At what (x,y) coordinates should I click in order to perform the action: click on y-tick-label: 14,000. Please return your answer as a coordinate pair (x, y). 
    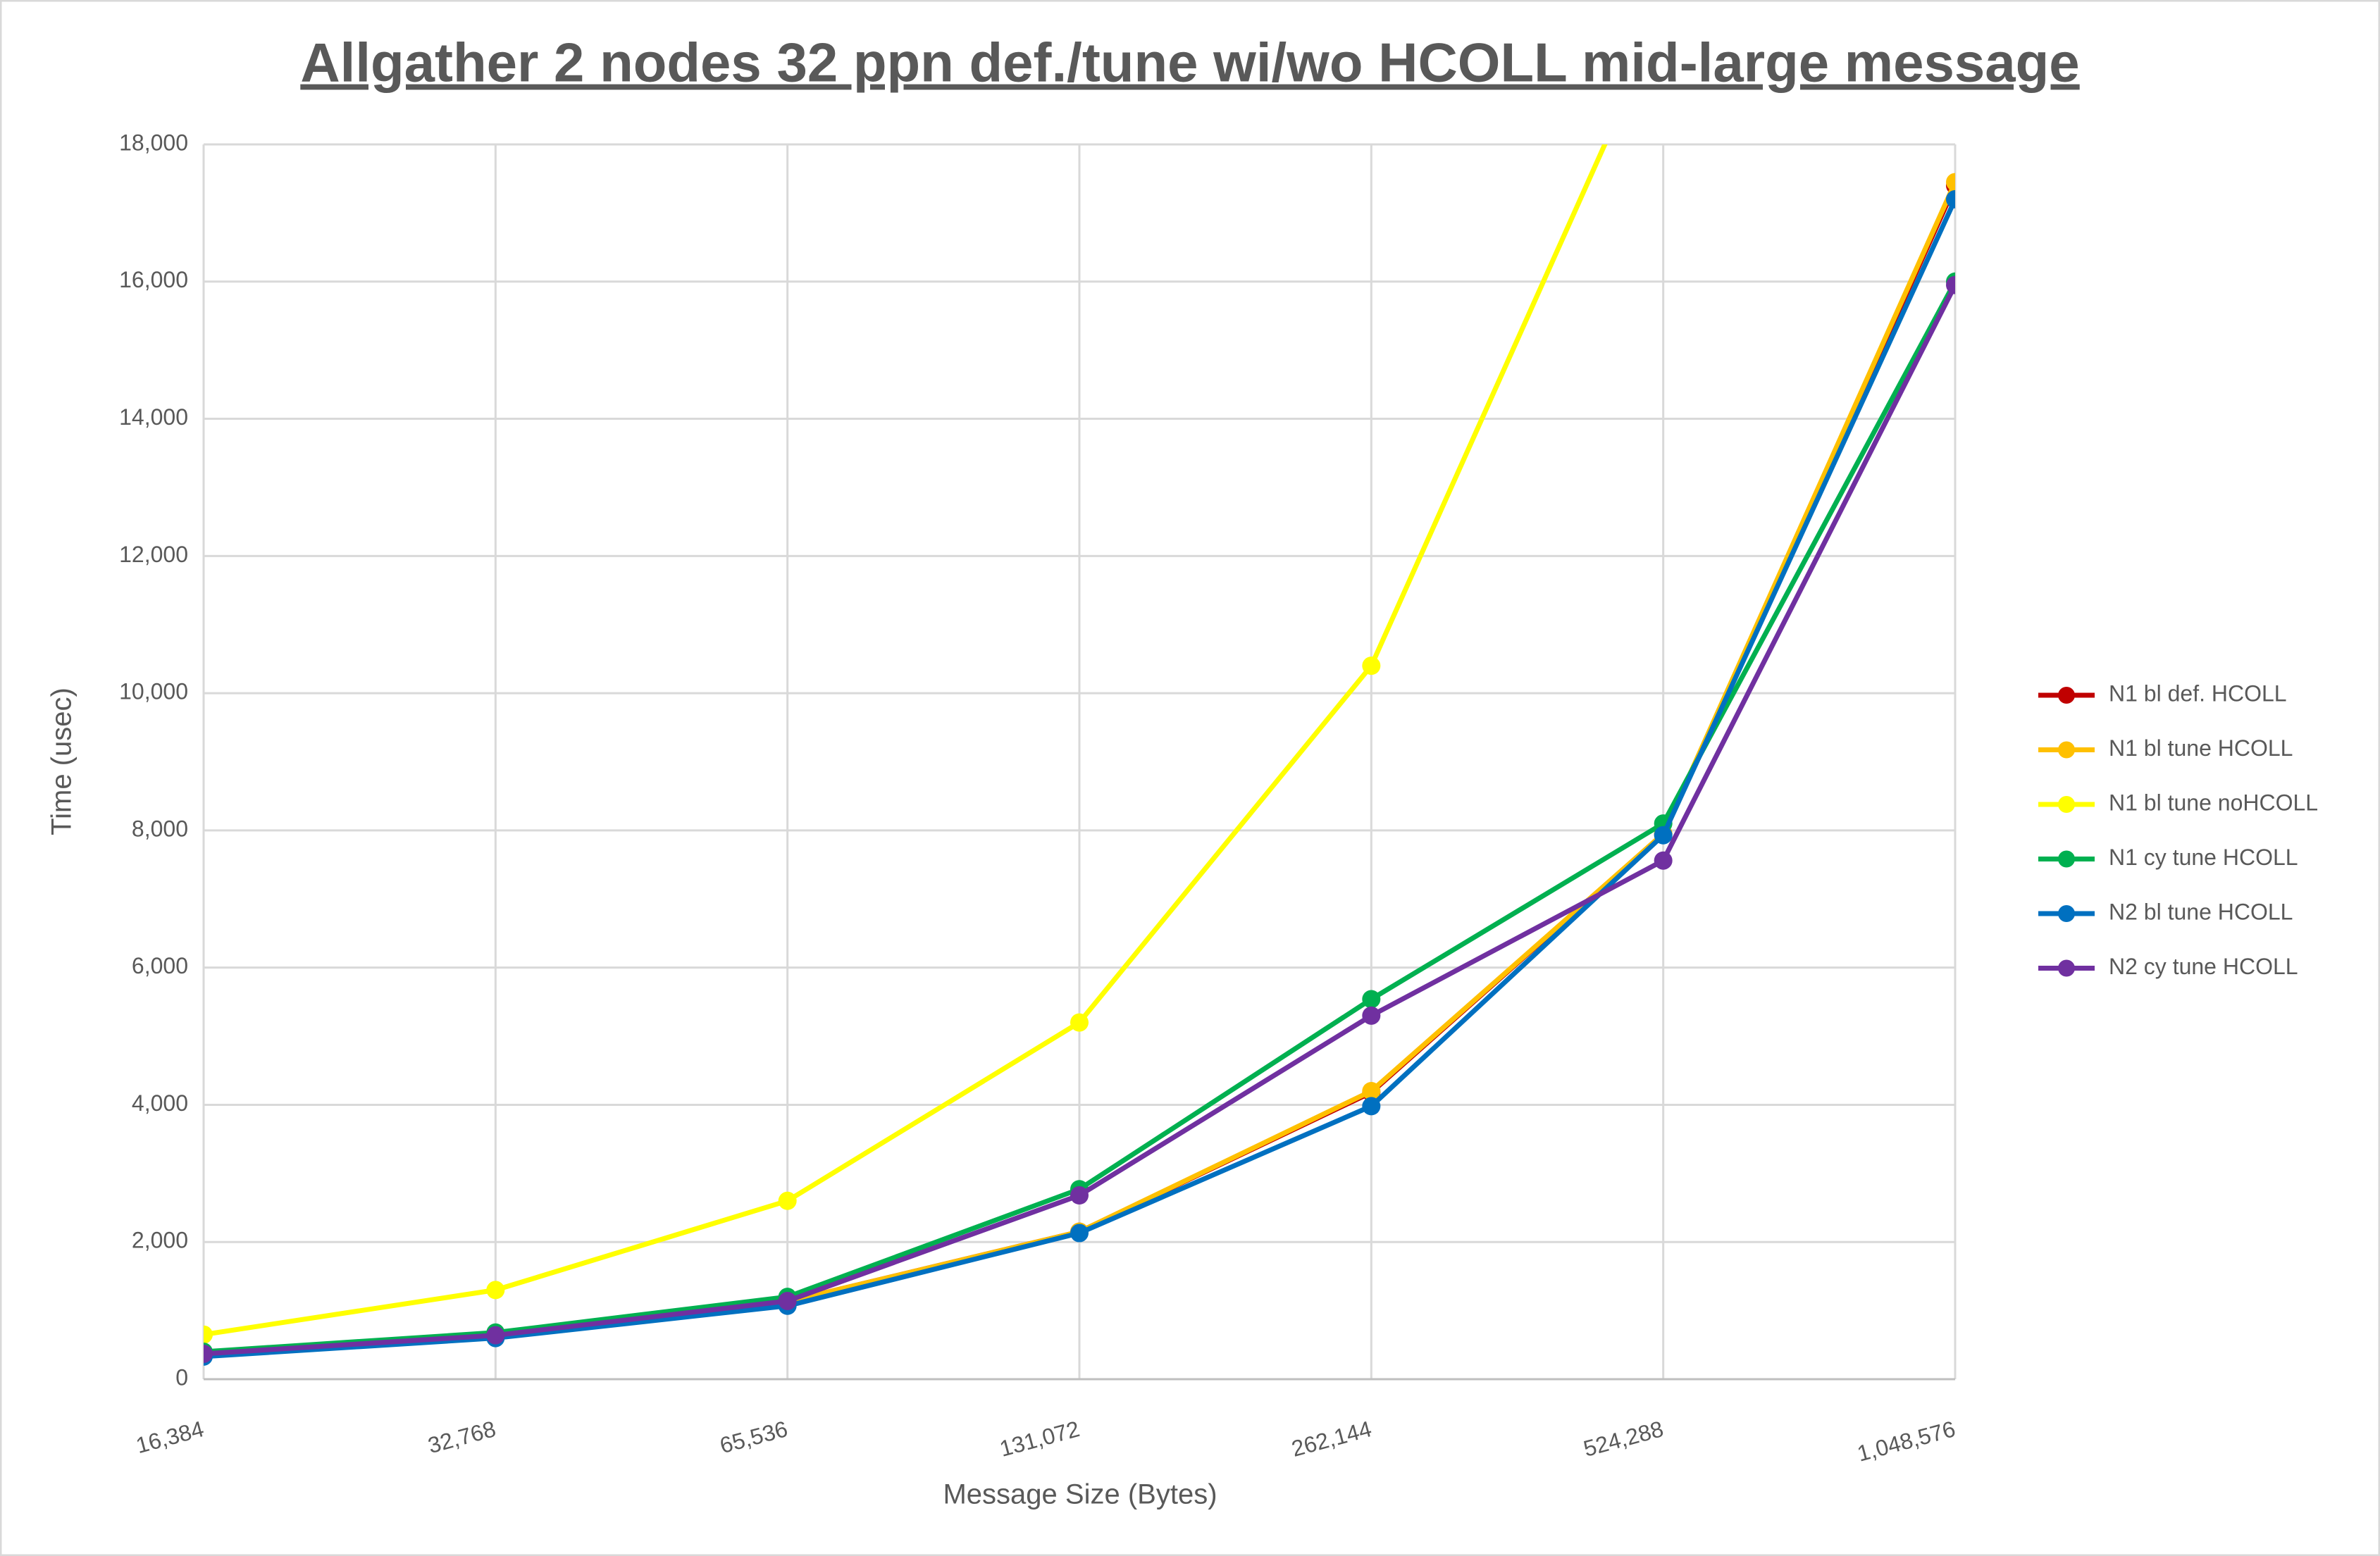
    Looking at the image, I should click on (153, 417).